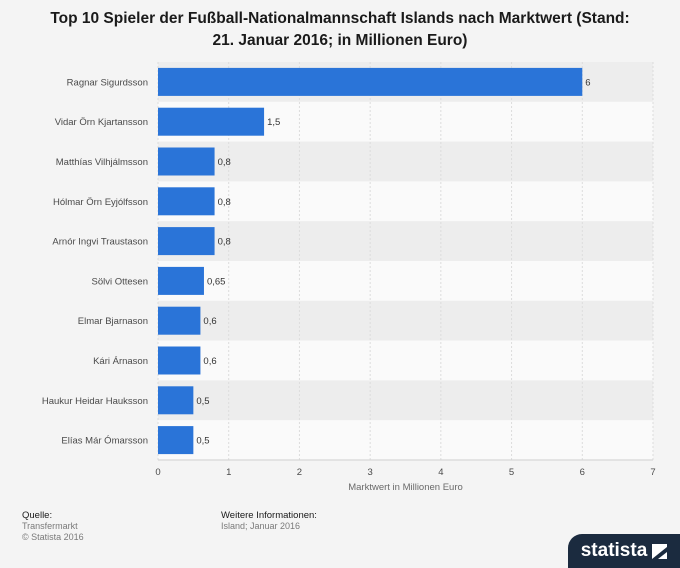  I want to click on data-label: 0,65, so click(216, 281).